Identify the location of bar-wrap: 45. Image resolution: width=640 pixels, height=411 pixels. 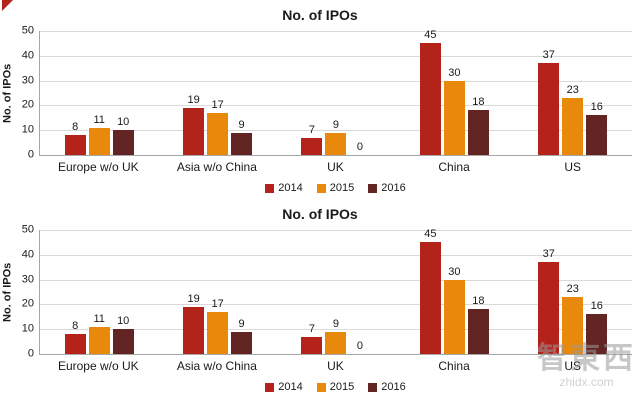
(430, 291).